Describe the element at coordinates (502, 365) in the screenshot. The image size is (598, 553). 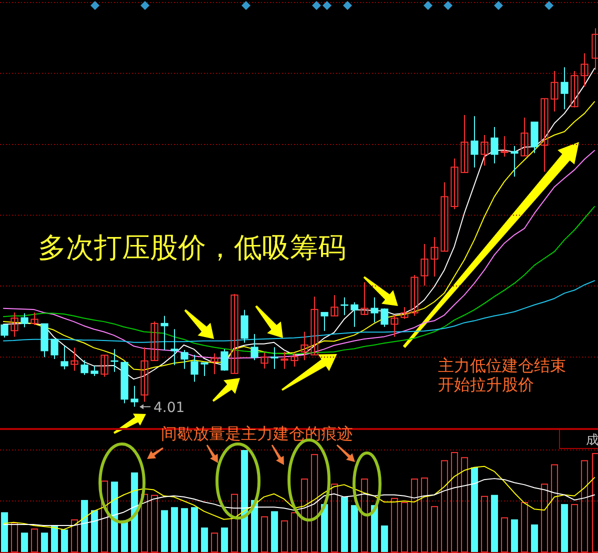
I see `annotation: 主力低位建仓结束` at that location.